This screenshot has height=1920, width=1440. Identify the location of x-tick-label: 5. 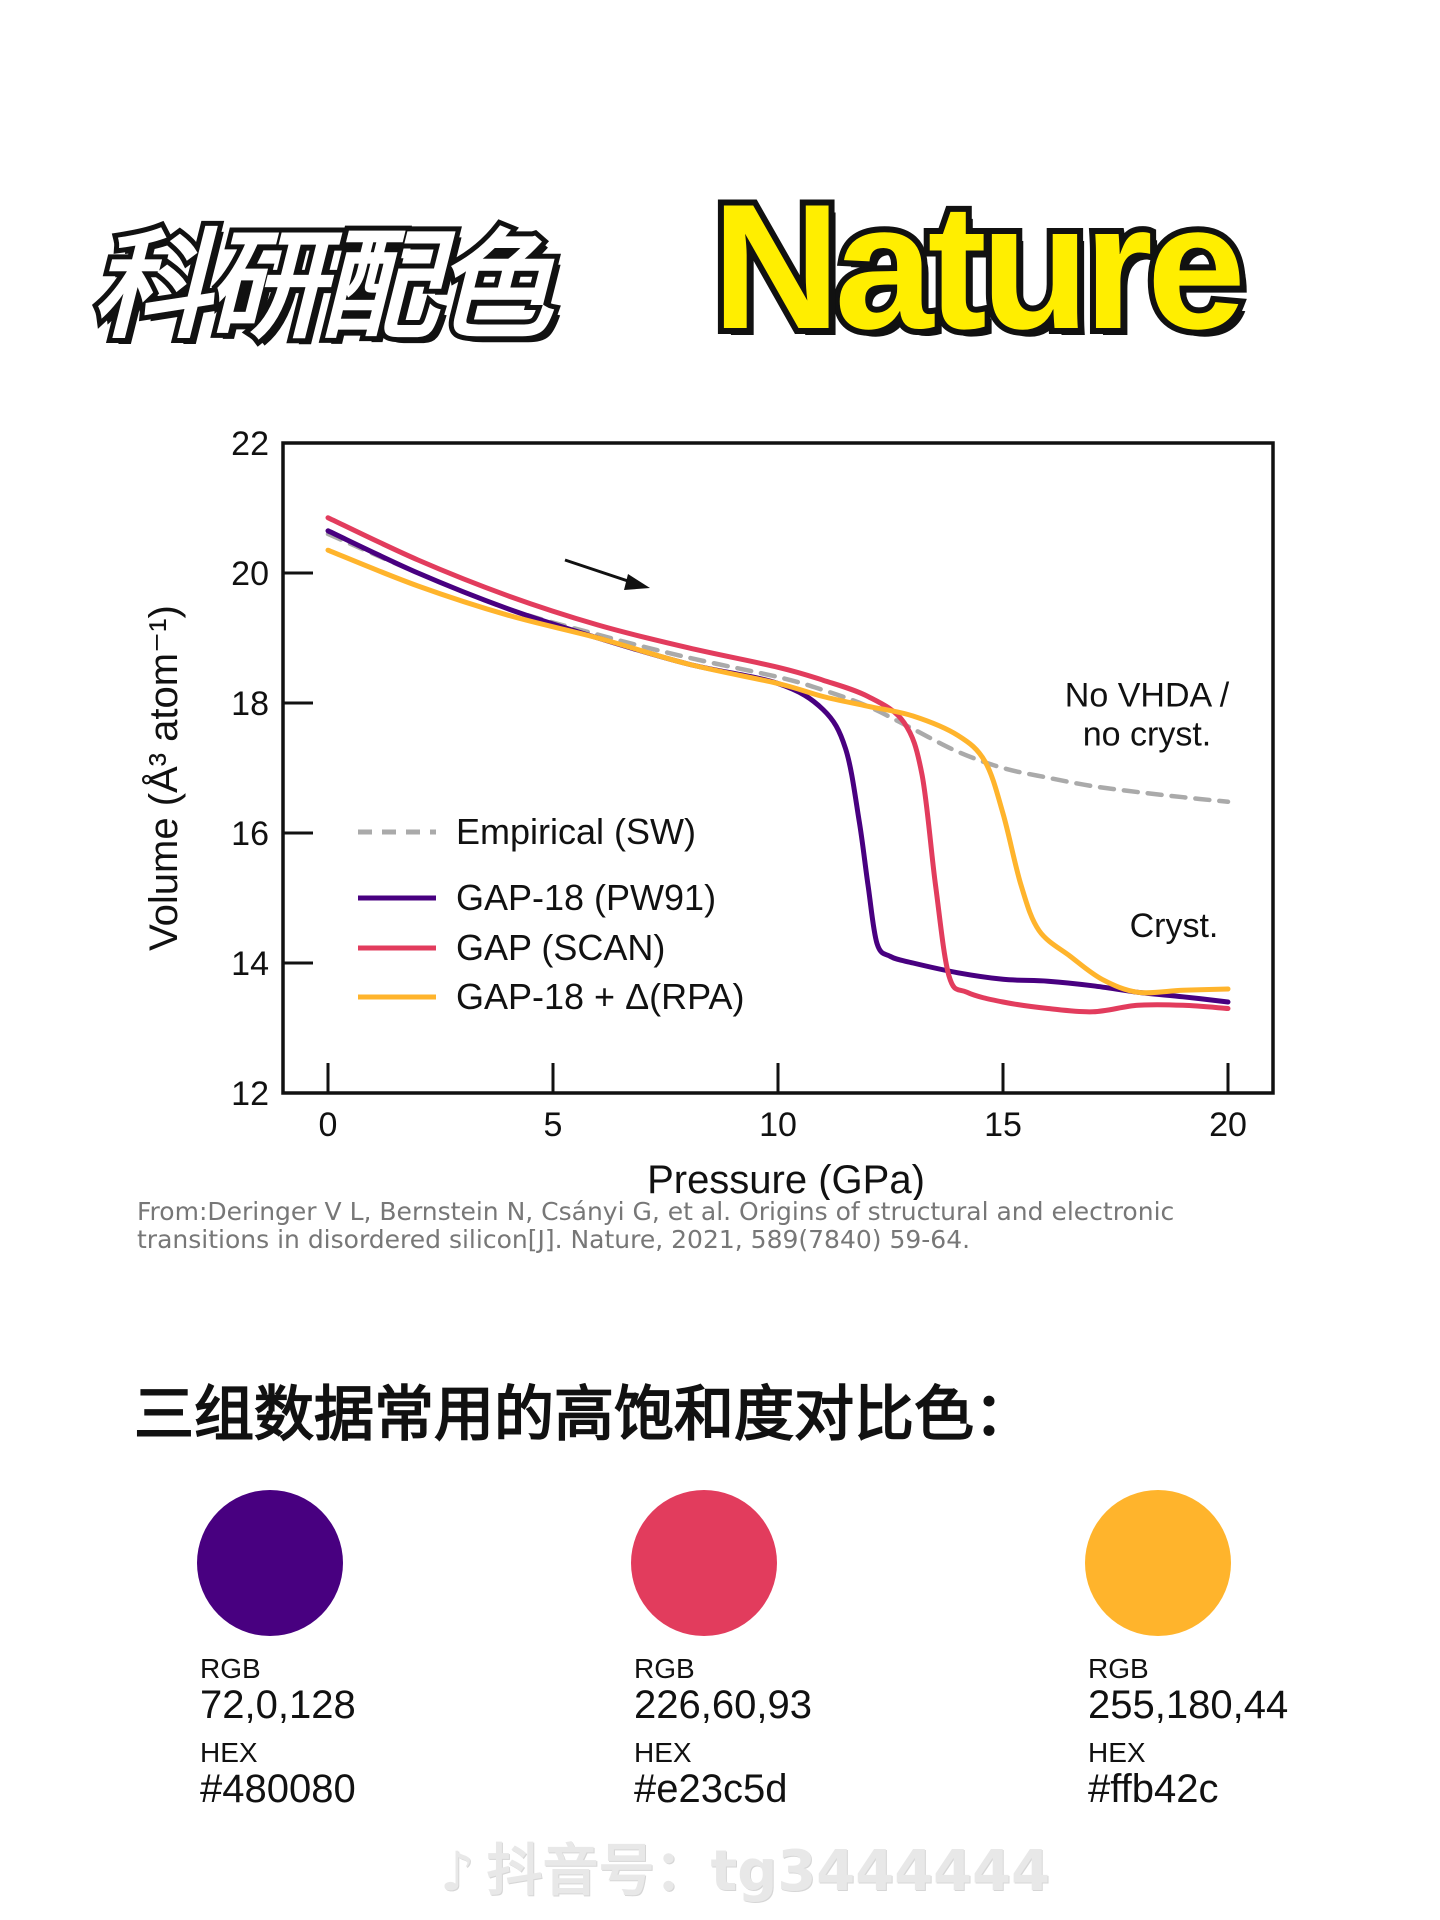
(553, 1125).